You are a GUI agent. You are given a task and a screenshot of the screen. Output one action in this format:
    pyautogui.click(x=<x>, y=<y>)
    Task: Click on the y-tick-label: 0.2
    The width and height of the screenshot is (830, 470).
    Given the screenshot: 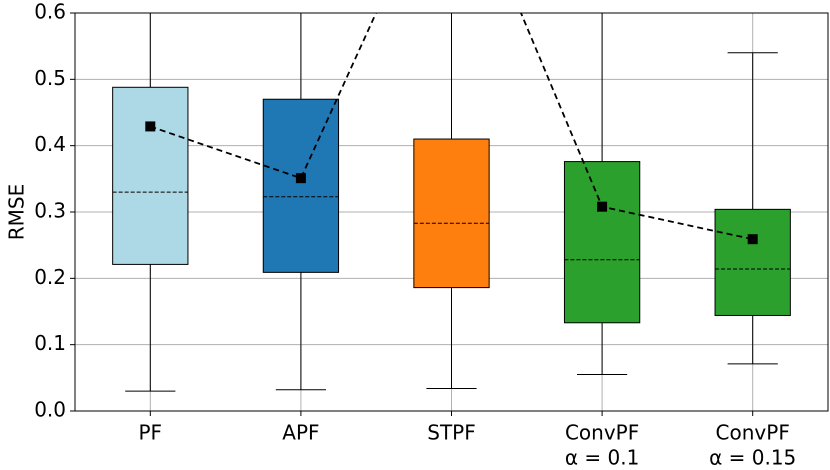 What is the action you would take?
    pyautogui.click(x=50, y=277)
    